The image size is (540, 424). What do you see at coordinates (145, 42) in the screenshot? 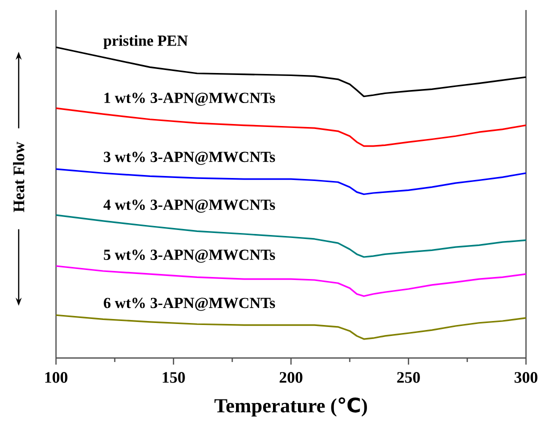
I see `series-label: pristine PEN` at bounding box center [145, 42].